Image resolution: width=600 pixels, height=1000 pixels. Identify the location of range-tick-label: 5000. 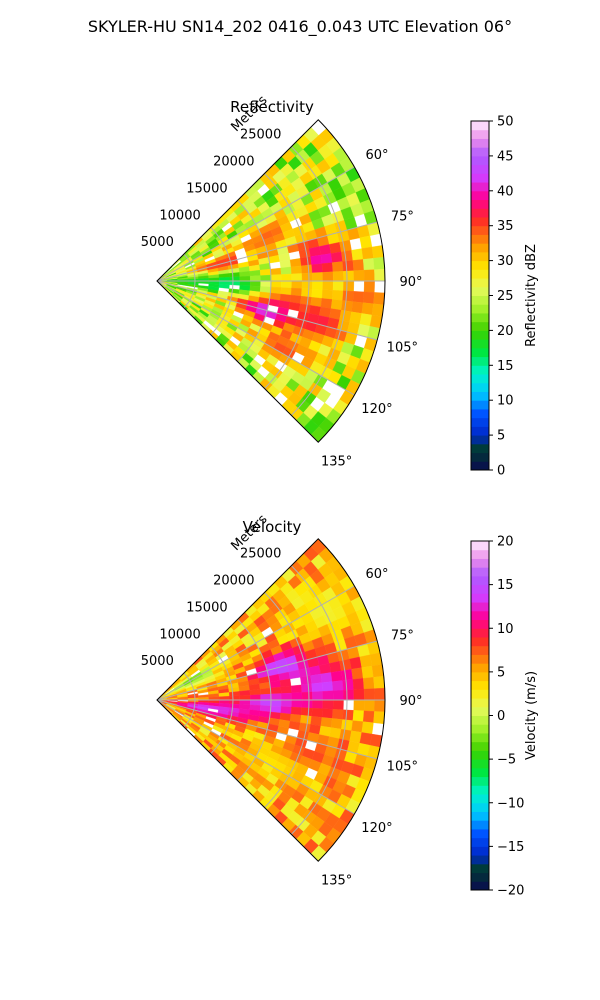
(157, 242).